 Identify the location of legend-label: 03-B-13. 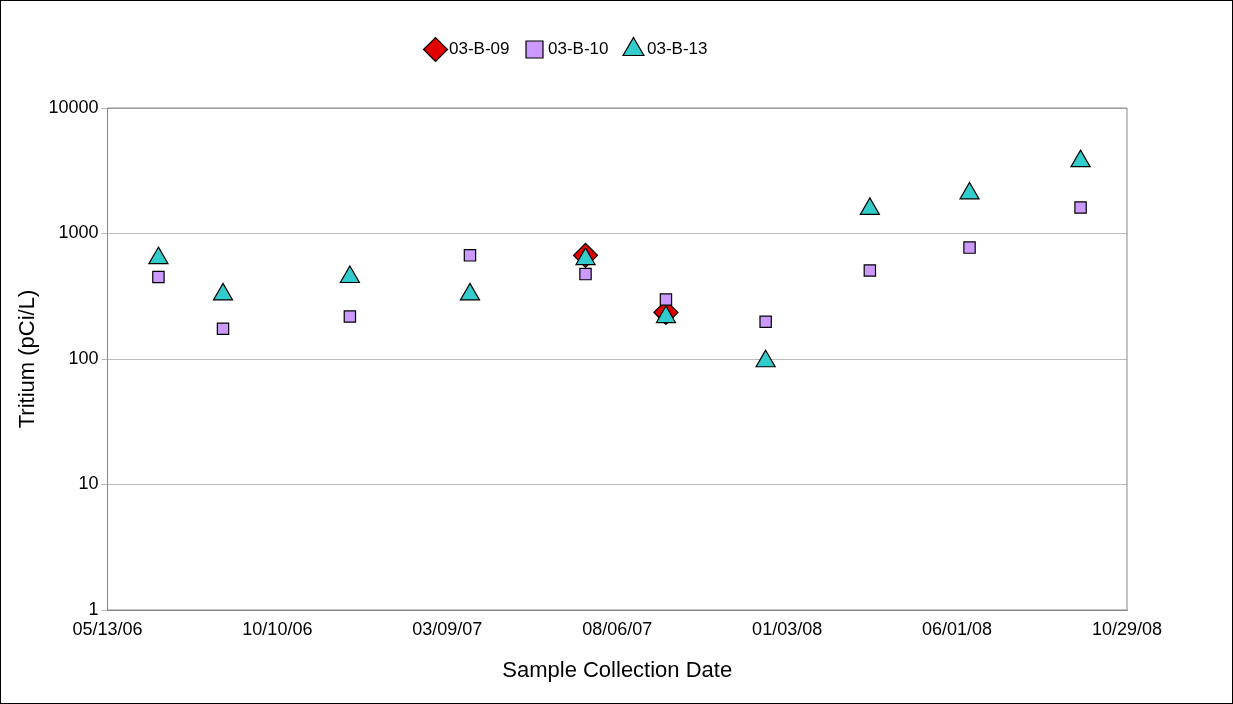
(677, 49).